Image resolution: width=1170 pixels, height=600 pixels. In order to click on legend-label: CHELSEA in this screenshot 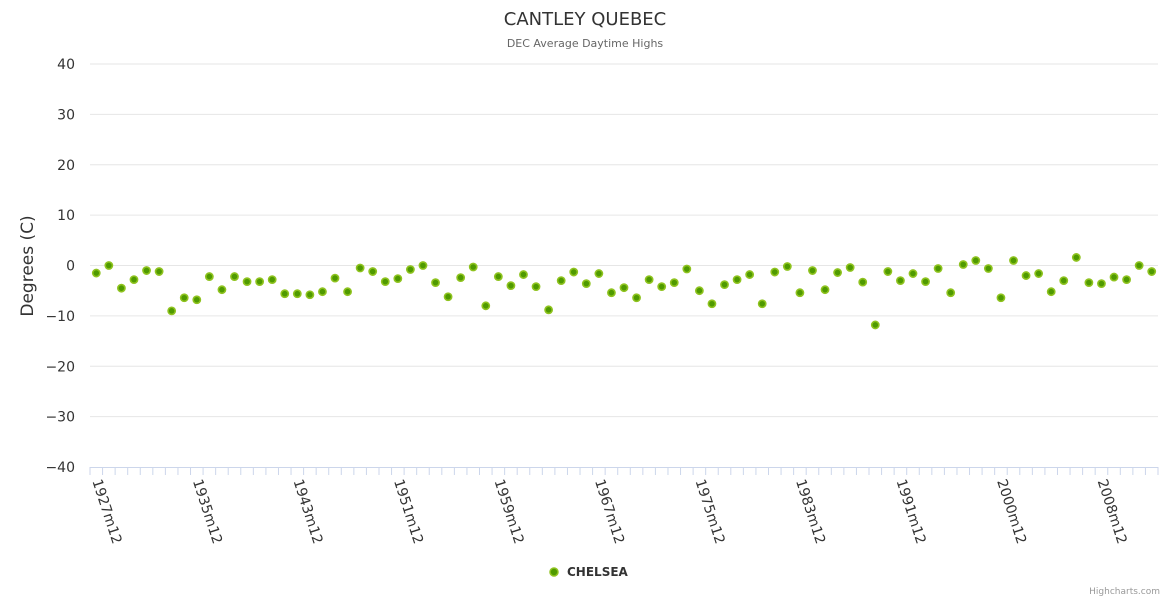, I will do `click(598, 572)`.